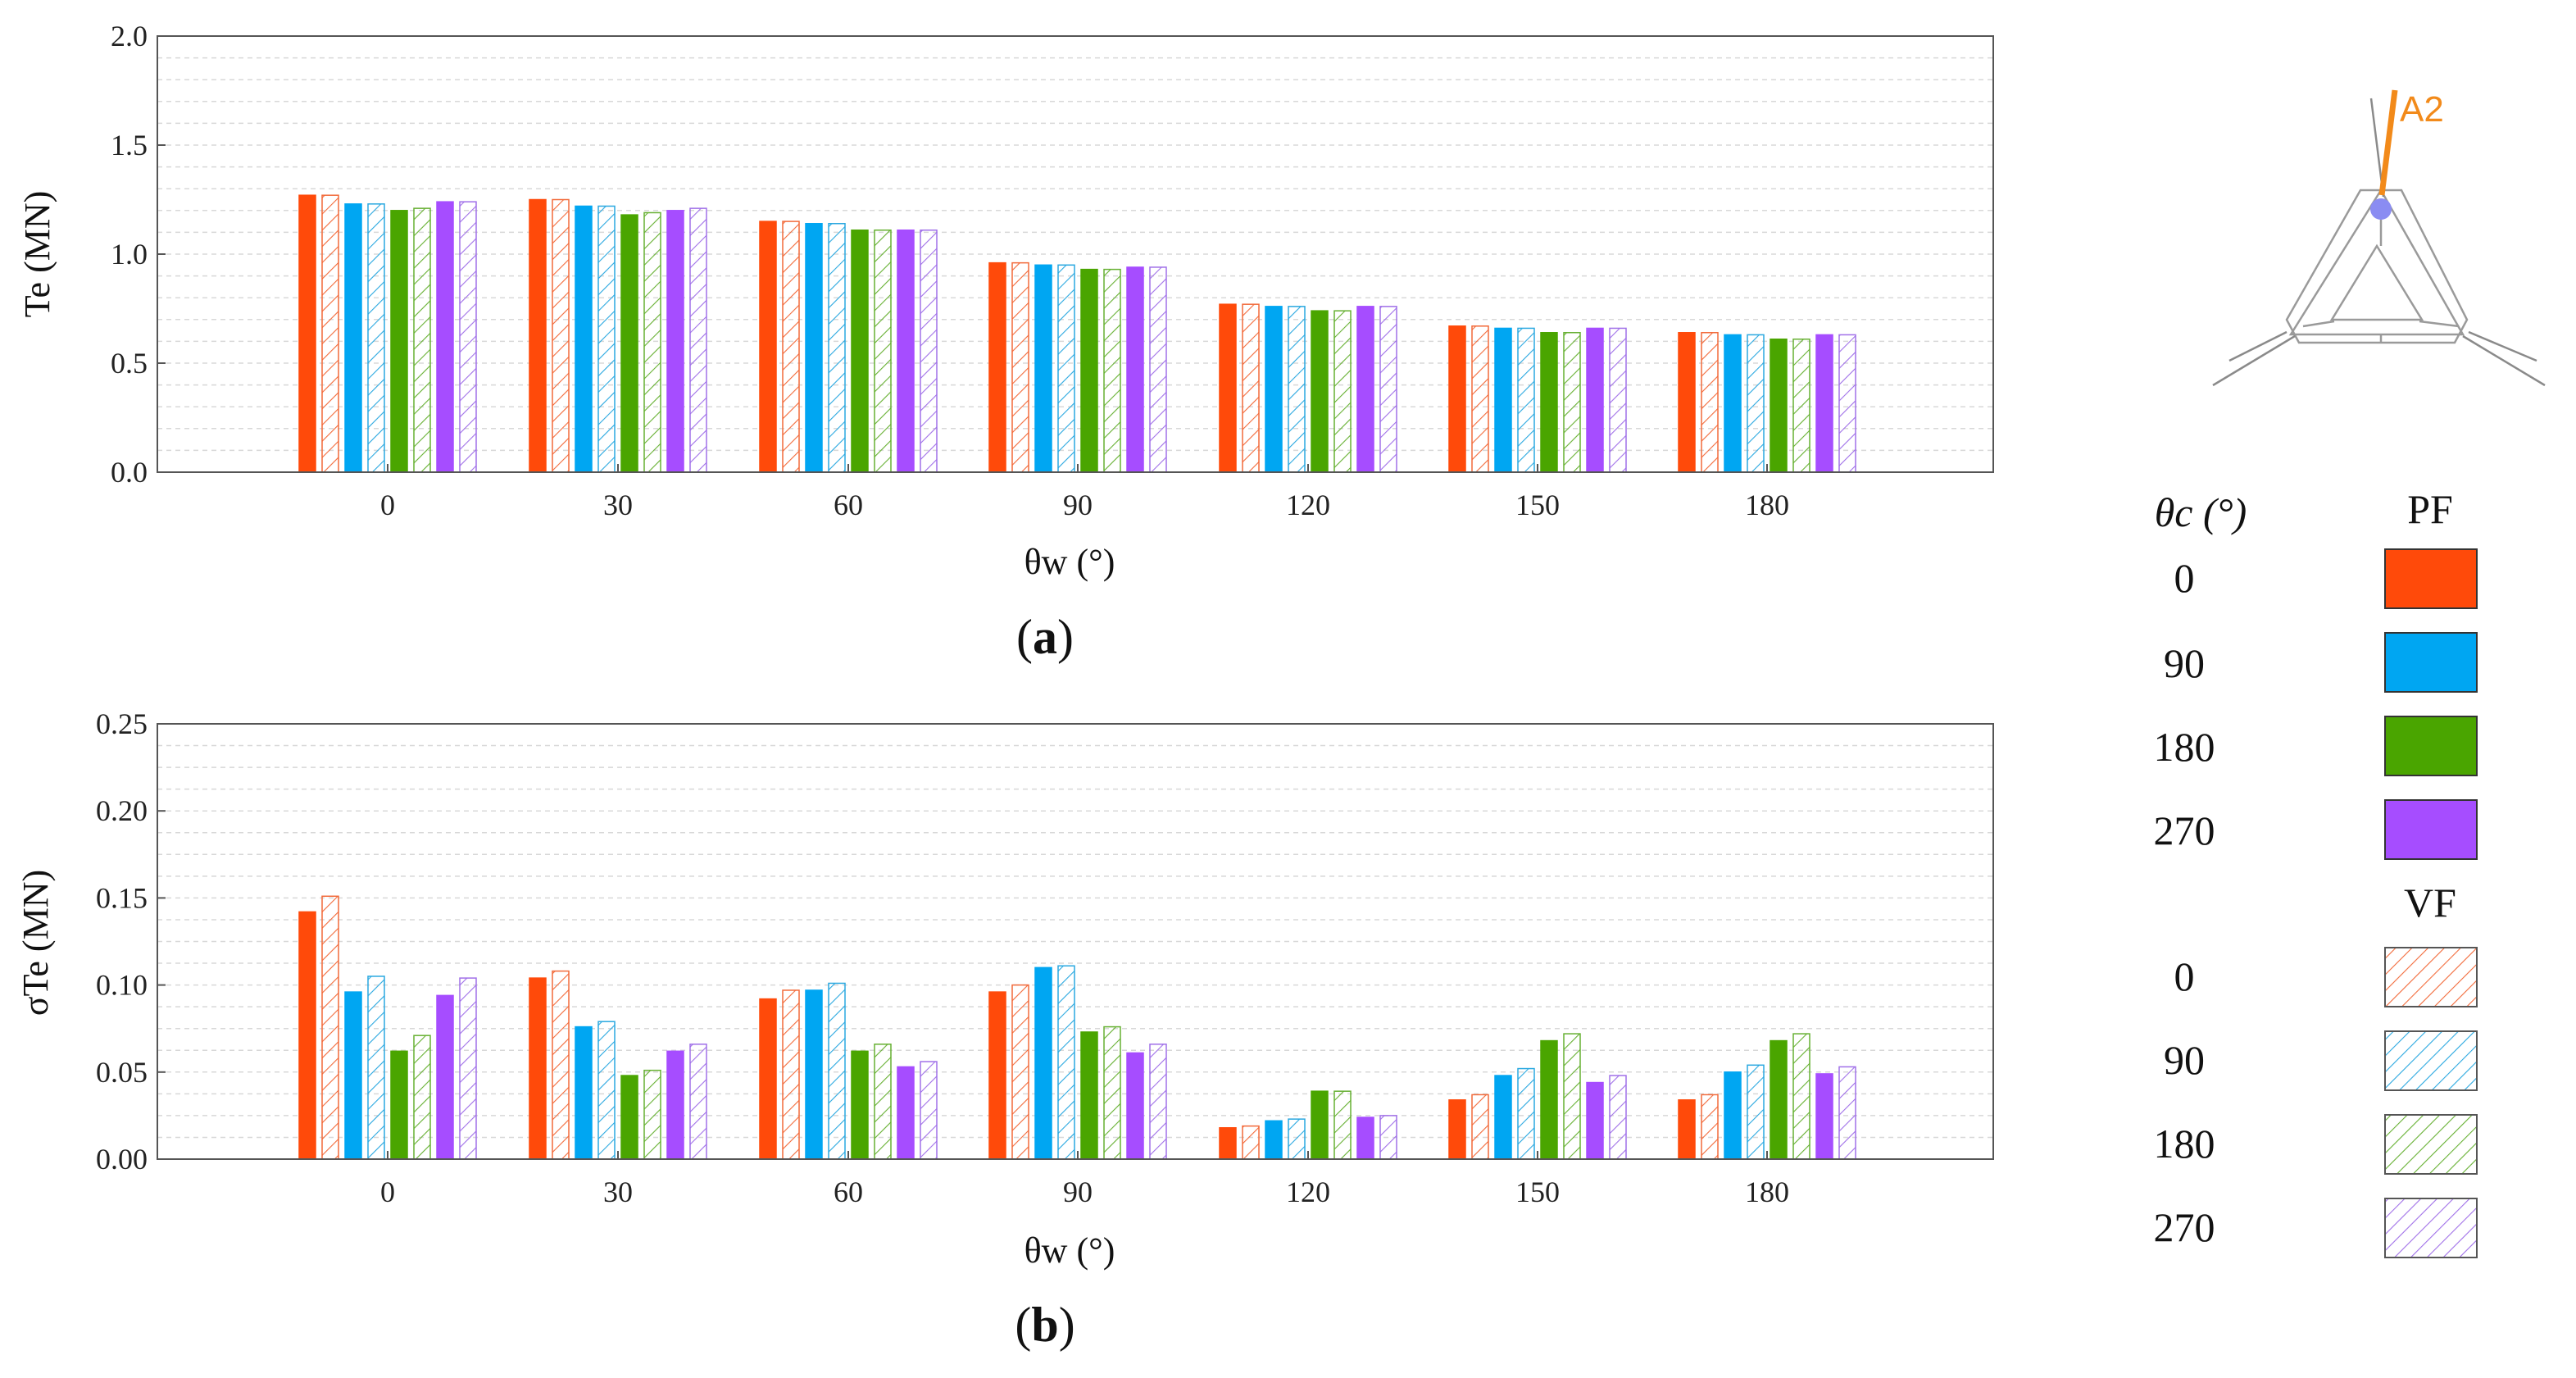 The height and width of the screenshot is (1378, 2576). I want to click on x-tick-label: 60, so click(848, 505).